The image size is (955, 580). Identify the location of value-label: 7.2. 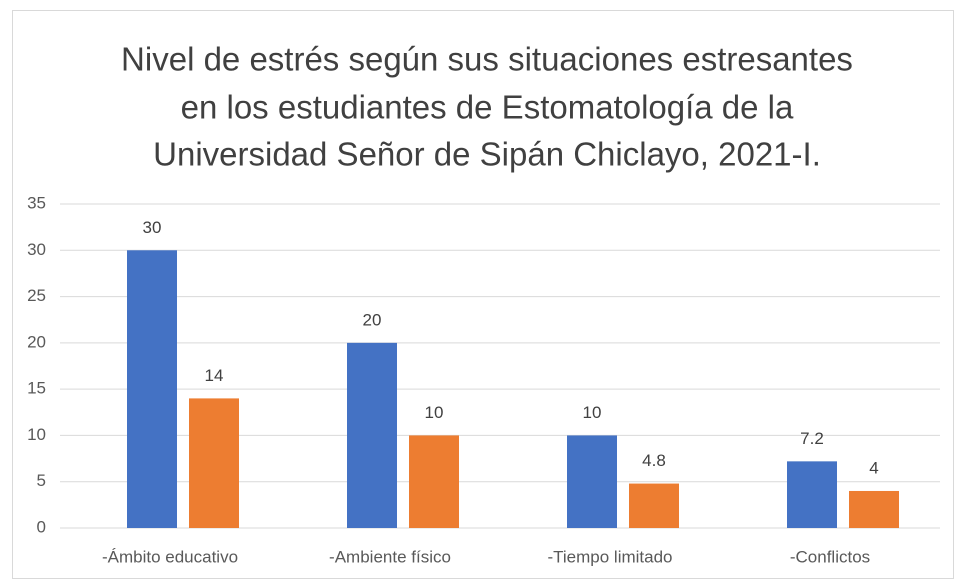
(812, 438).